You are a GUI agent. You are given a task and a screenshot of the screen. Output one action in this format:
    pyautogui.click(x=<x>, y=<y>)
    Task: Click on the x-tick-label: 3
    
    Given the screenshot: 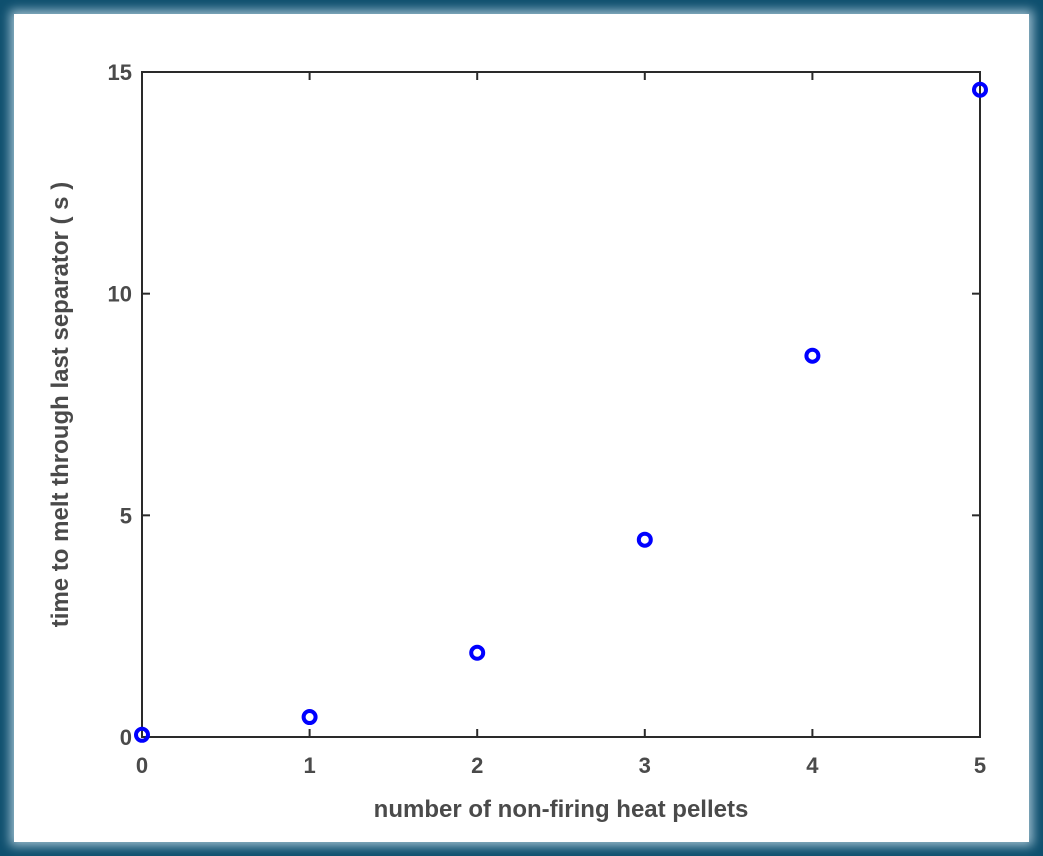 What is the action you would take?
    pyautogui.click(x=645, y=765)
    